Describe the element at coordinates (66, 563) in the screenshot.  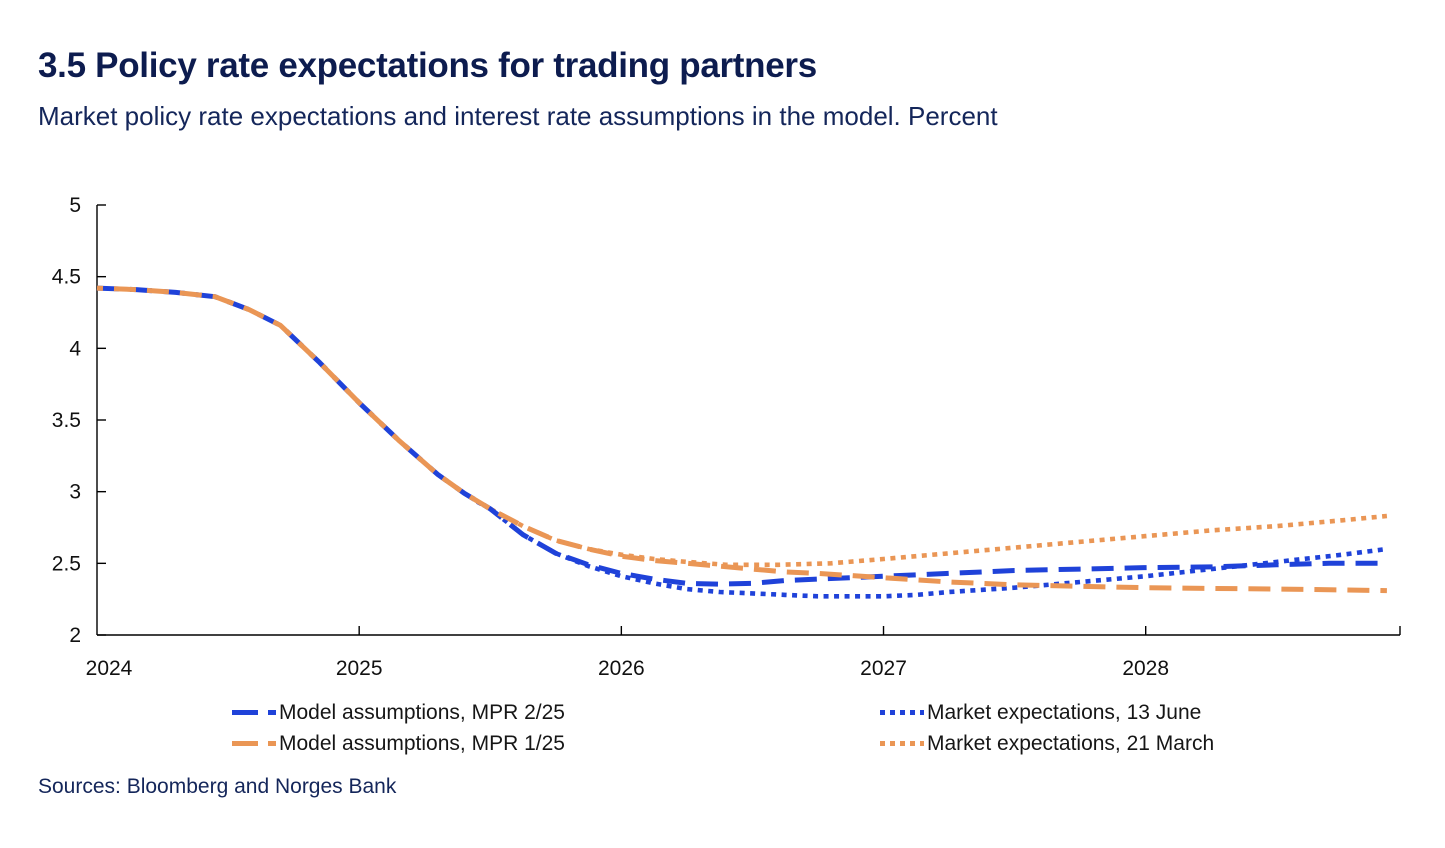
I see `y-tick-label: 2.5` at that location.